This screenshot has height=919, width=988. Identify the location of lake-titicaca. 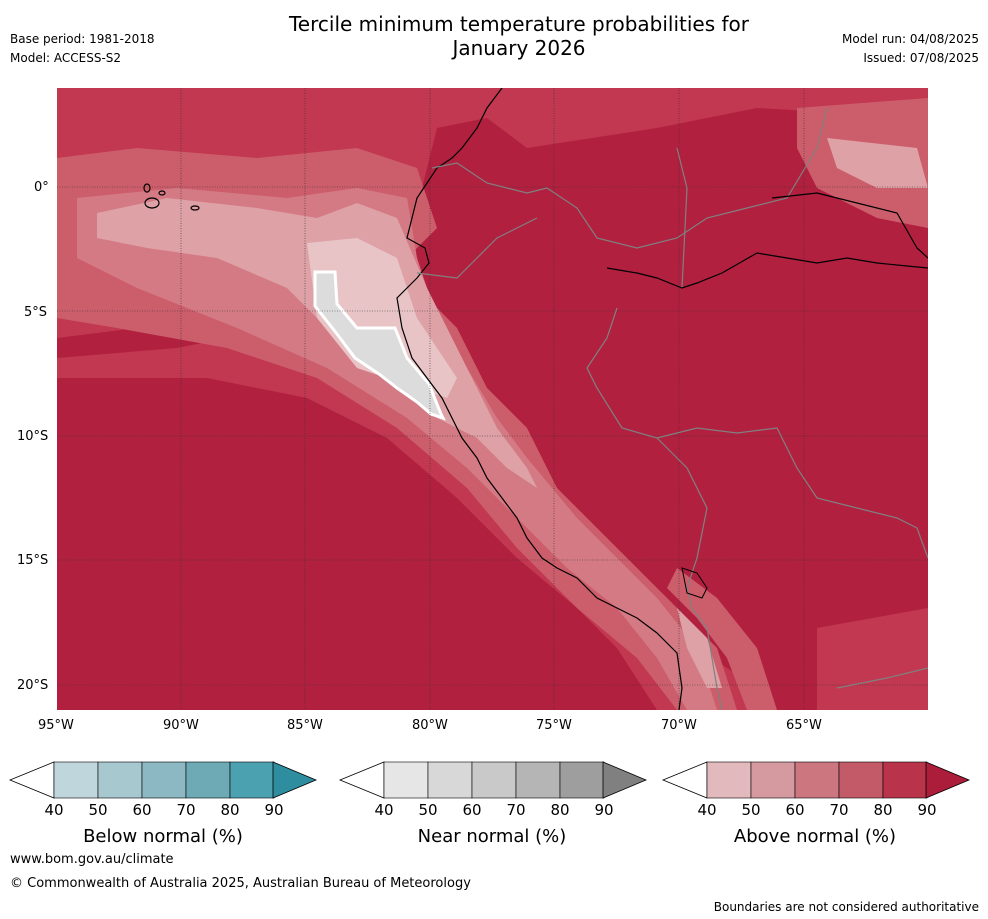
(694, 583).